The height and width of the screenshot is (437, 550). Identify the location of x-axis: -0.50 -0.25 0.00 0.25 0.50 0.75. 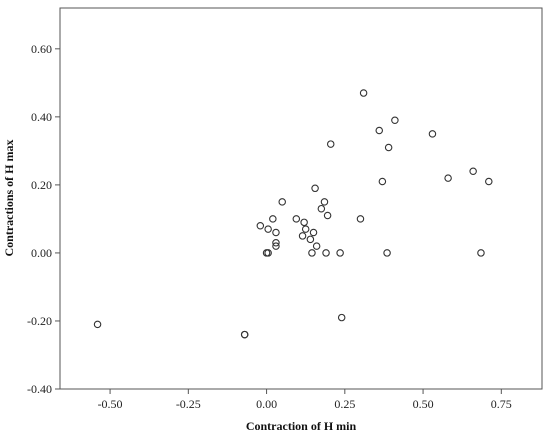
(305, 400).